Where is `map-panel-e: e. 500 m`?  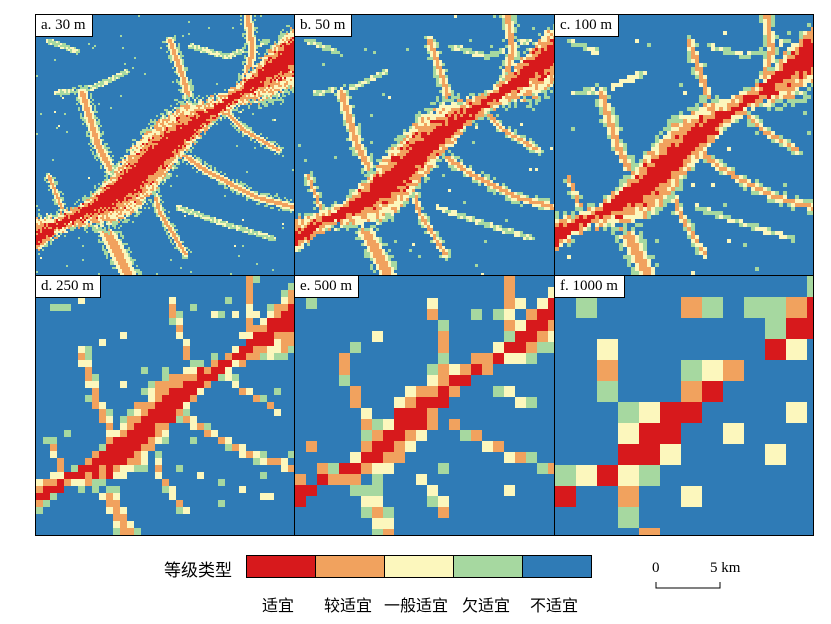 map-panel-e: e. 500 m is located at coordinates (424, 405).